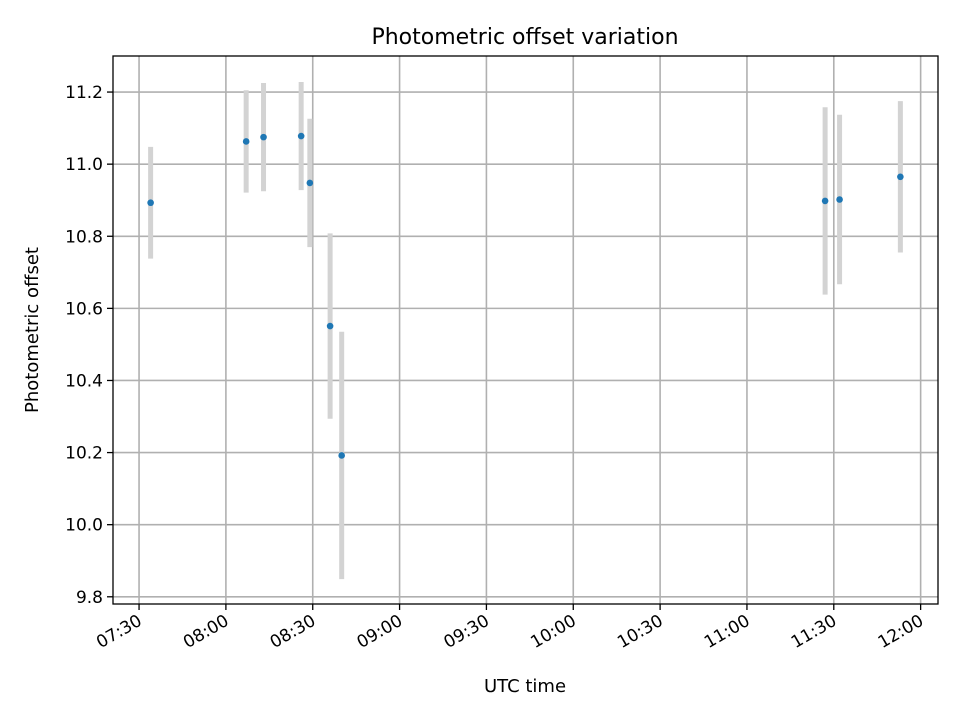  I want to click on x-tick-label: 08:00, so click(206, 632).